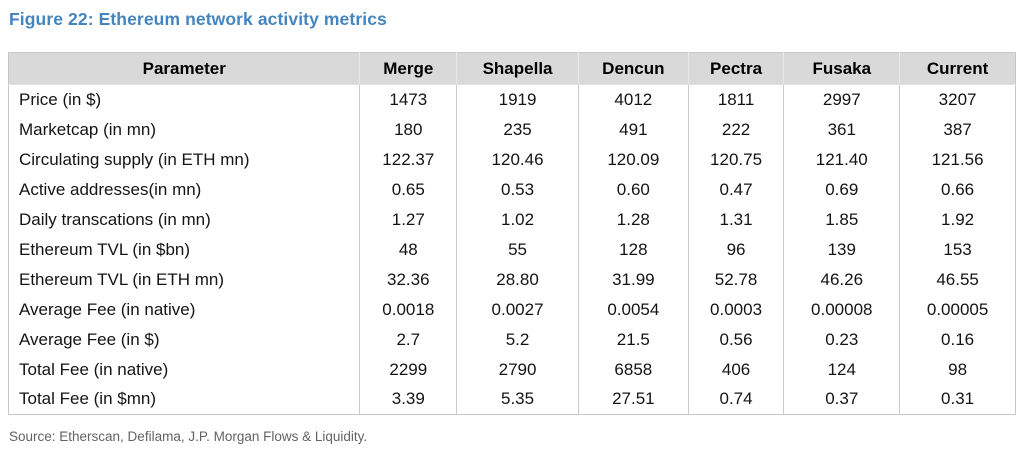 The image size is (1024, 453). What do you see at coordinates (735, 279) in the screenshot?
I see `value-cell: 52.78` at bounding box center [735, 279].